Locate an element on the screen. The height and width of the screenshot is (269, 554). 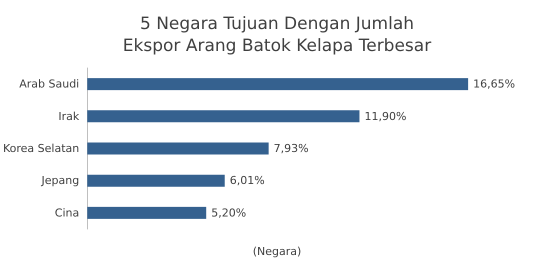
chart-title: 5 Negara Tujuan Dengan Jumlah Ekspor Arang Batok Kelapa Terbesar is located at coordinates (277, 35).